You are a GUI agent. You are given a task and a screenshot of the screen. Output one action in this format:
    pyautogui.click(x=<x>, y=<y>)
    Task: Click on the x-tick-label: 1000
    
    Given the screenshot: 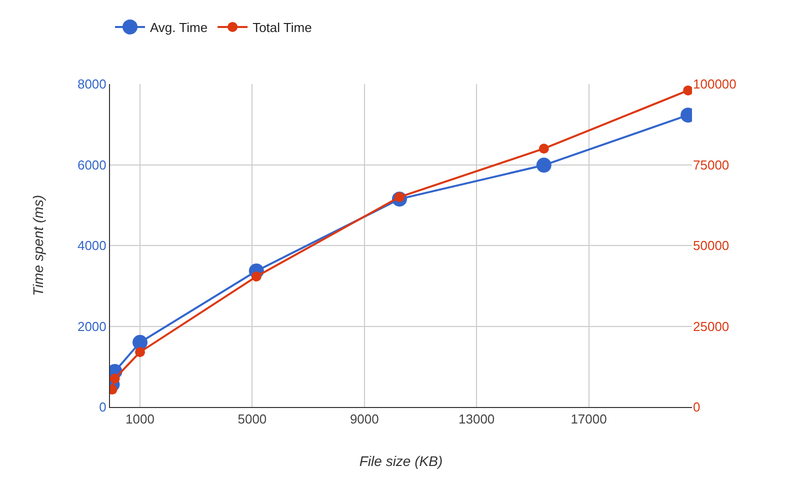 What is the action you would take?
    pyautogui.click(x=140, y=419)
    